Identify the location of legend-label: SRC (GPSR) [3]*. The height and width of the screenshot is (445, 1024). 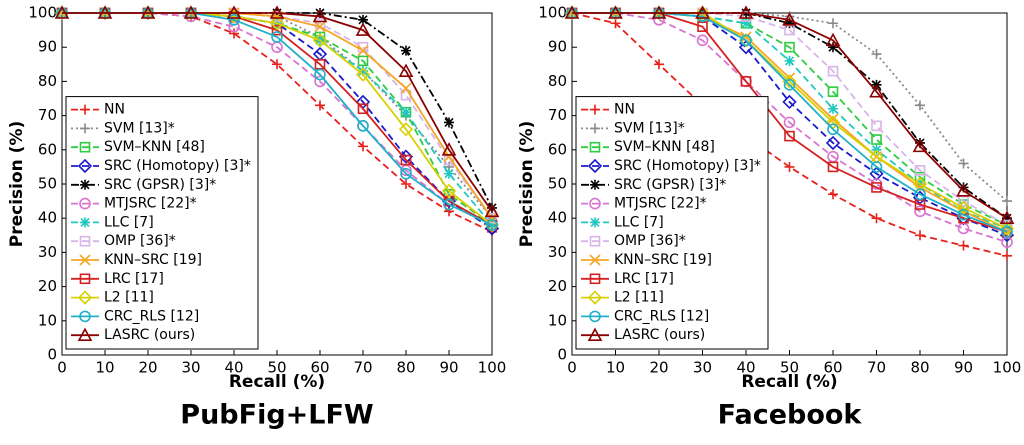
(160, 185).